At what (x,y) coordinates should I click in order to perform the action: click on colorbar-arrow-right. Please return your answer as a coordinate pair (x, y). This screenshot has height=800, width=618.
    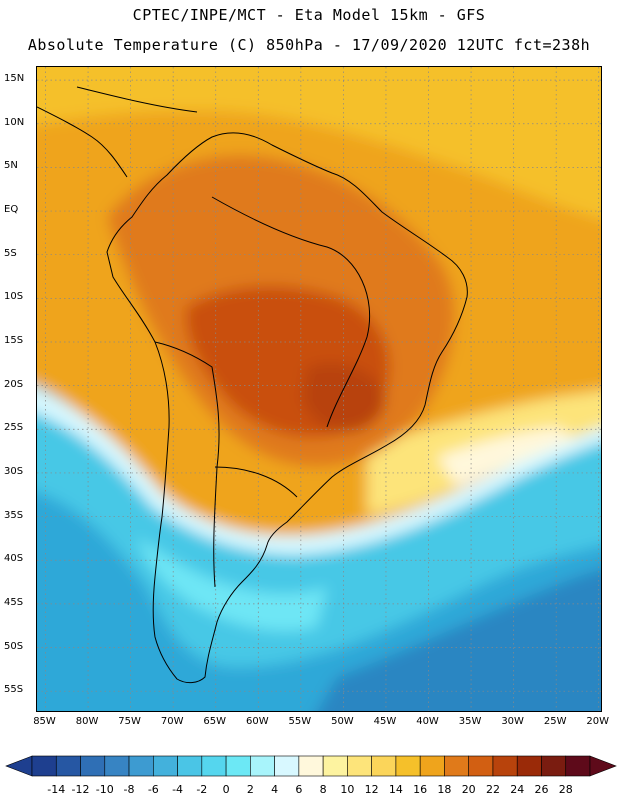
    Looking at the image, I should click on (603, 766).